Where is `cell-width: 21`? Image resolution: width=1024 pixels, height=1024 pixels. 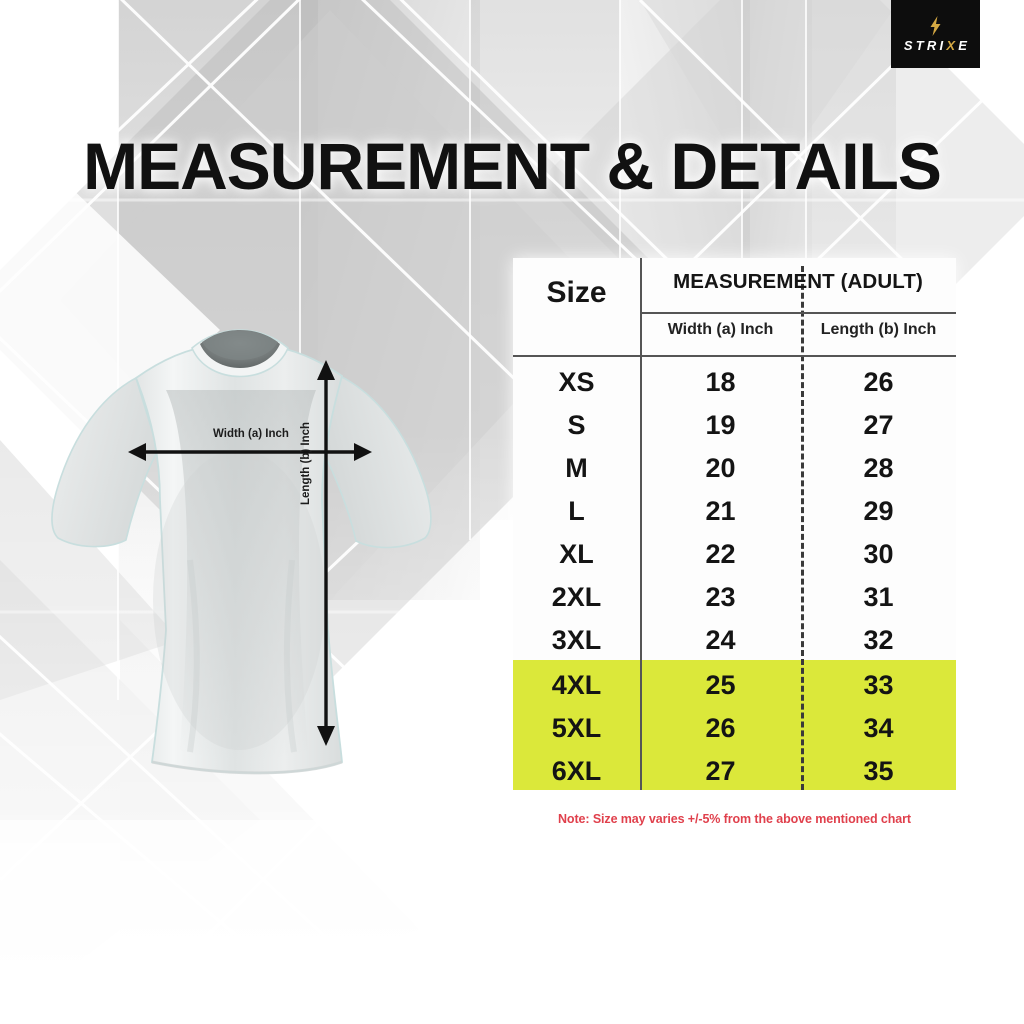 cell-width: 21 is located at coordinates (720, 511).